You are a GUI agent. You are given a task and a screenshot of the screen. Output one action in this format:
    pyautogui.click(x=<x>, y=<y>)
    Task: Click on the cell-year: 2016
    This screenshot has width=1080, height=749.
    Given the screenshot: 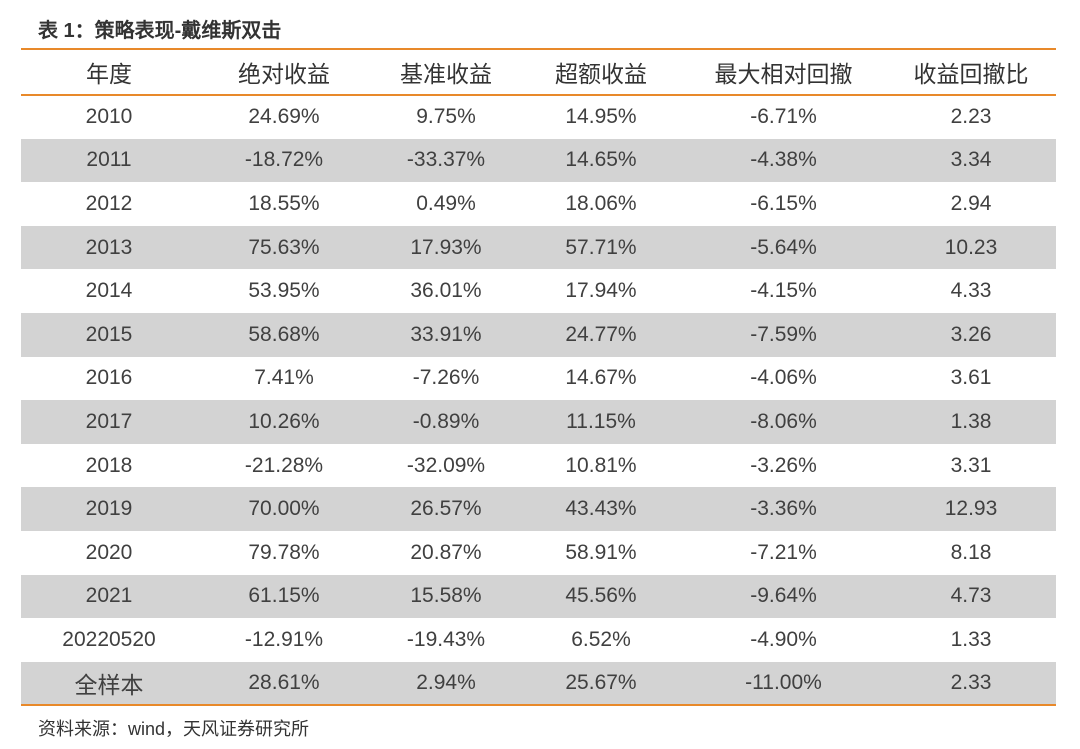 What is the action you would take?
    pyautogui.click(x=109, y=378)
    